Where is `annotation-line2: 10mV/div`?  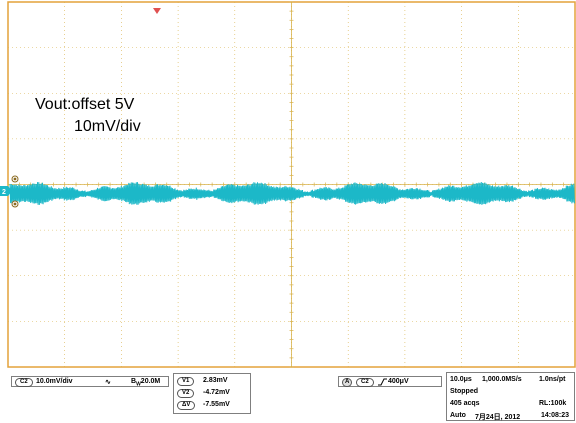
annotation-line2: 10mV/div is located at coordinates (107, 126).